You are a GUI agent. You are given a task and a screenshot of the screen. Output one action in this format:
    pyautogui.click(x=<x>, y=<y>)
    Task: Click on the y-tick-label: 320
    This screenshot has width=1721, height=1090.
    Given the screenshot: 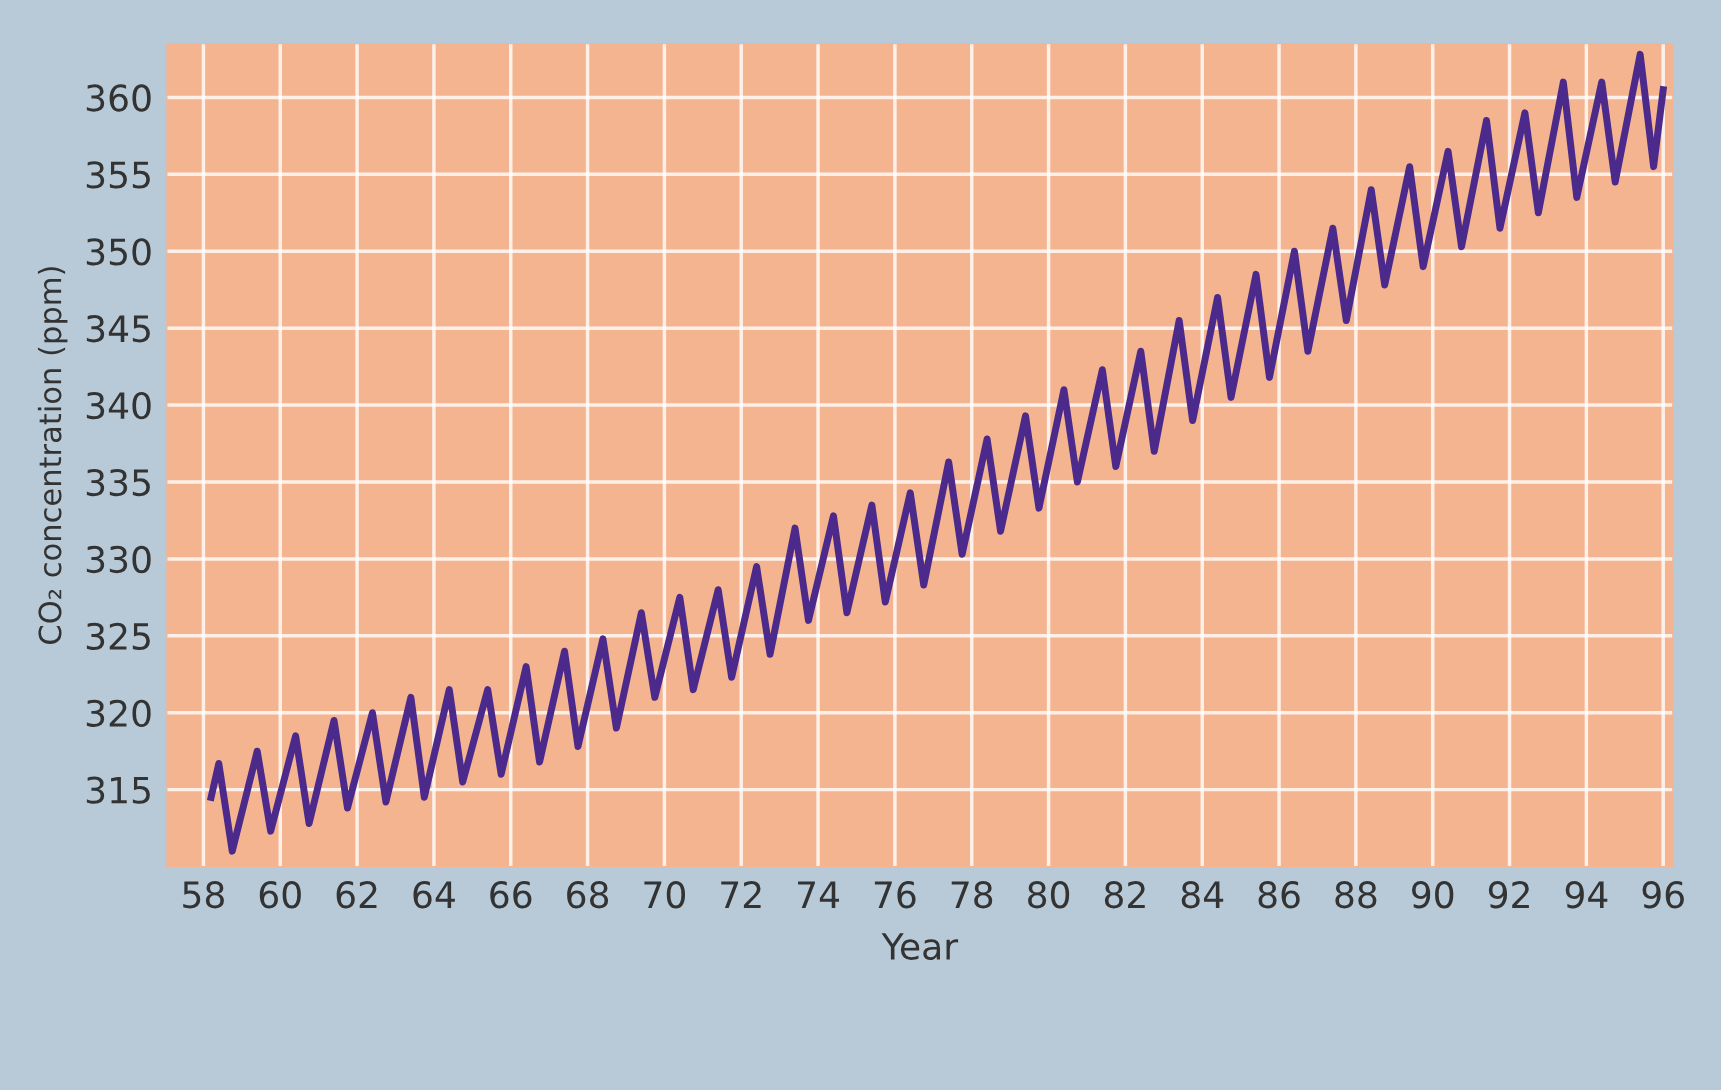 What is the action you would take?
    pyautogui.click(x=118, y=713)
    